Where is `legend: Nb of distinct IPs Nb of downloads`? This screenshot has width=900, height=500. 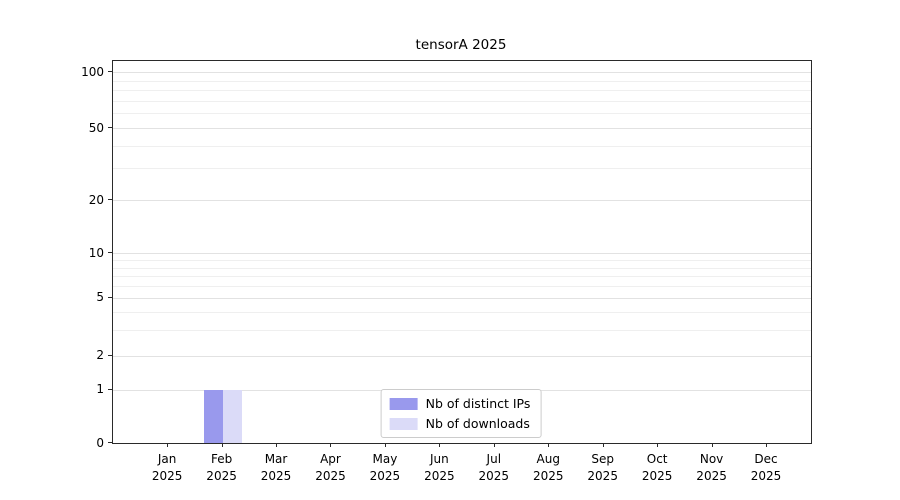
legend: Nb of distinct IPs Nb of downloads is located at coordinates (461, 413).